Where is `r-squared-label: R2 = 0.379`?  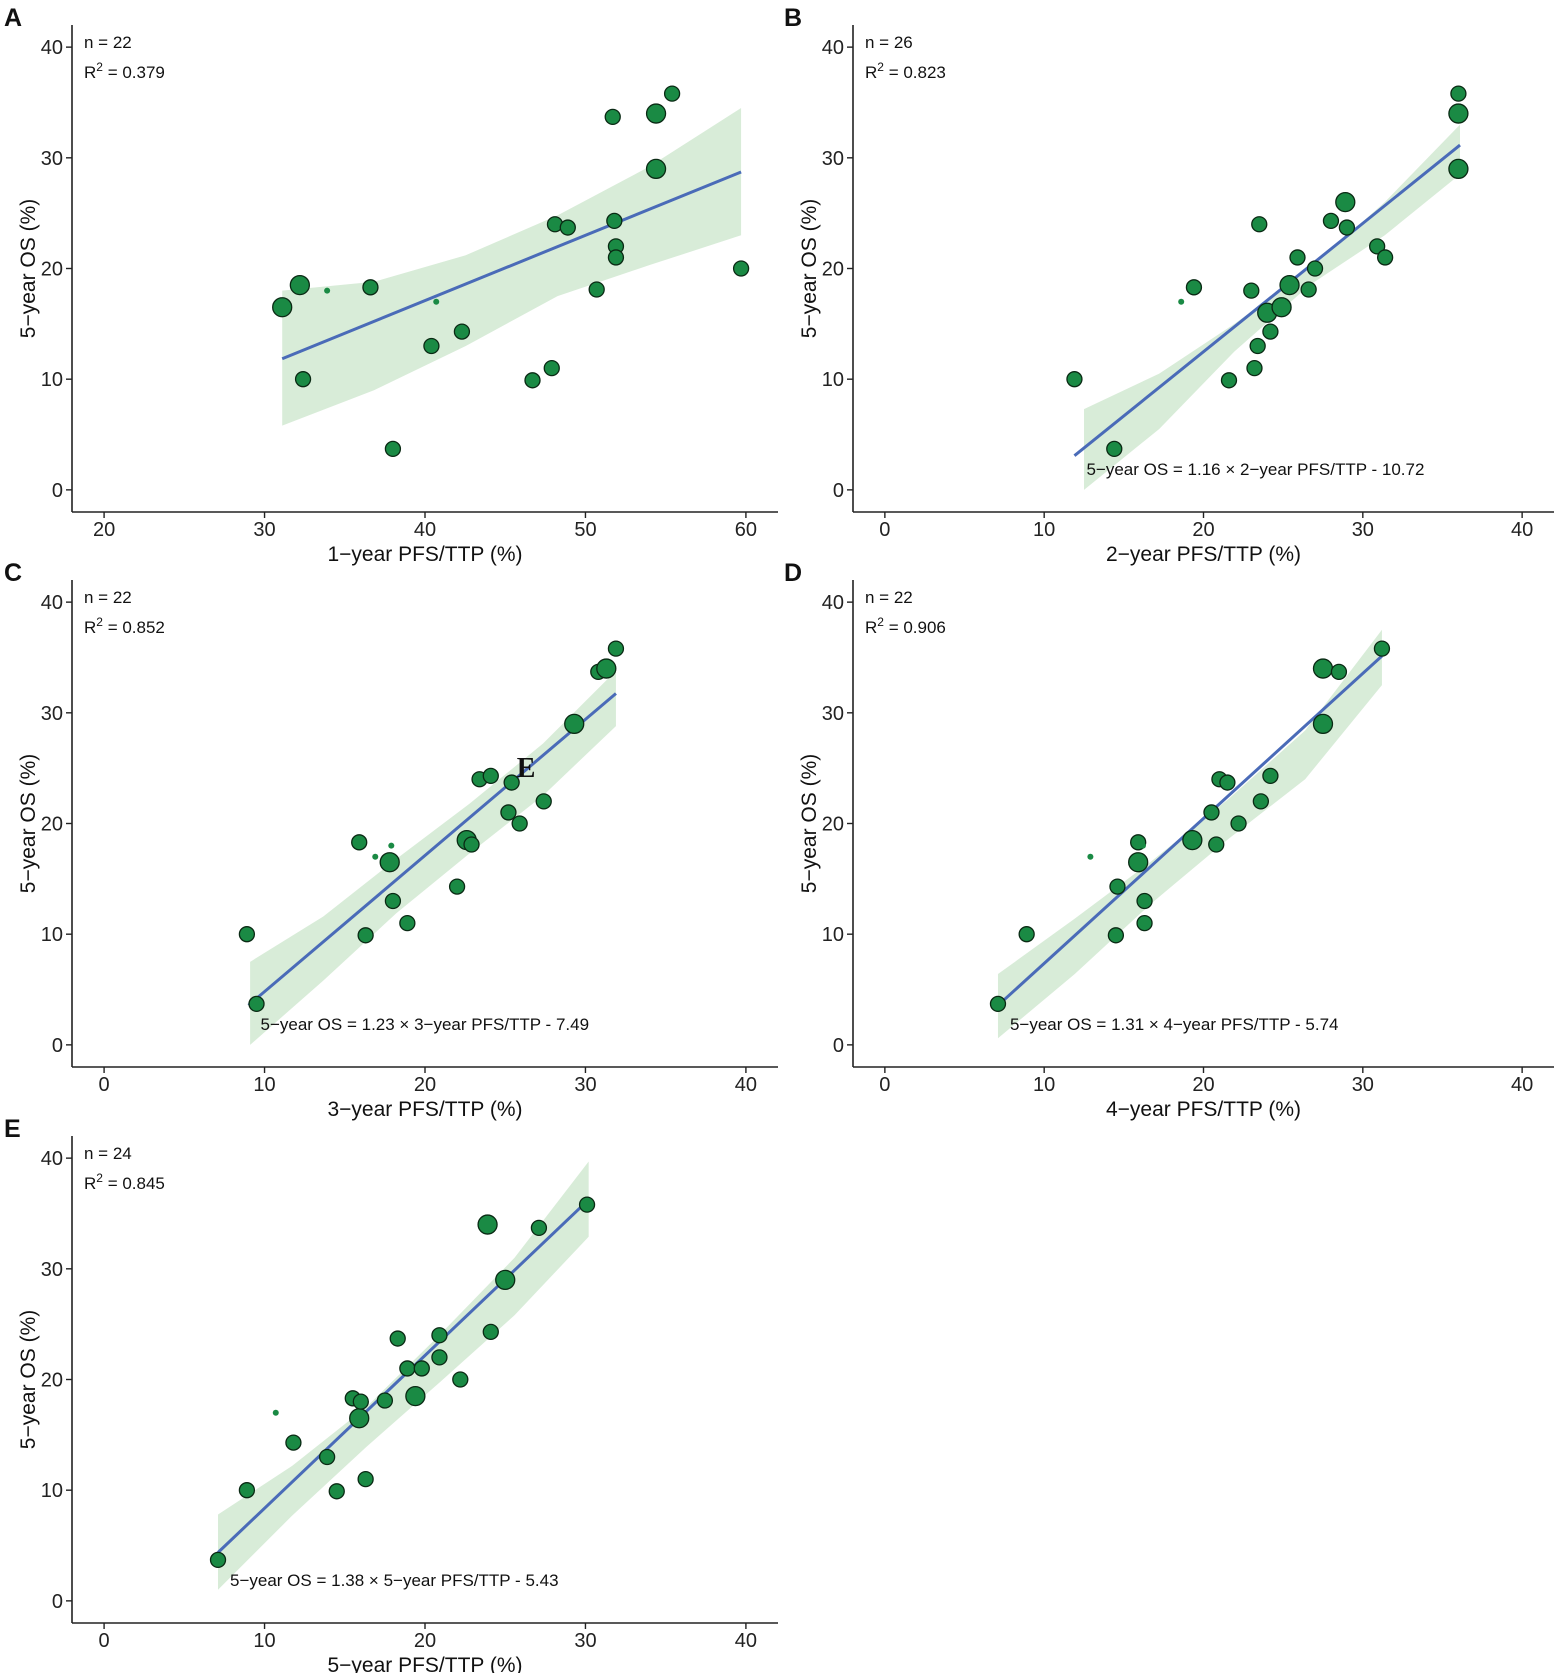 r-squared-label: R2 = 0.379 is located at coordinates (124, 71).